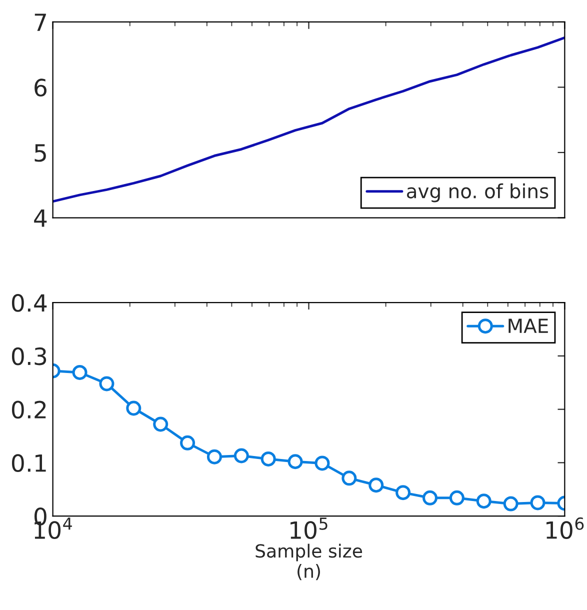 This screenshot has height=610, width=587. I want to click on y-tick-label: 5, so click(40, 153).